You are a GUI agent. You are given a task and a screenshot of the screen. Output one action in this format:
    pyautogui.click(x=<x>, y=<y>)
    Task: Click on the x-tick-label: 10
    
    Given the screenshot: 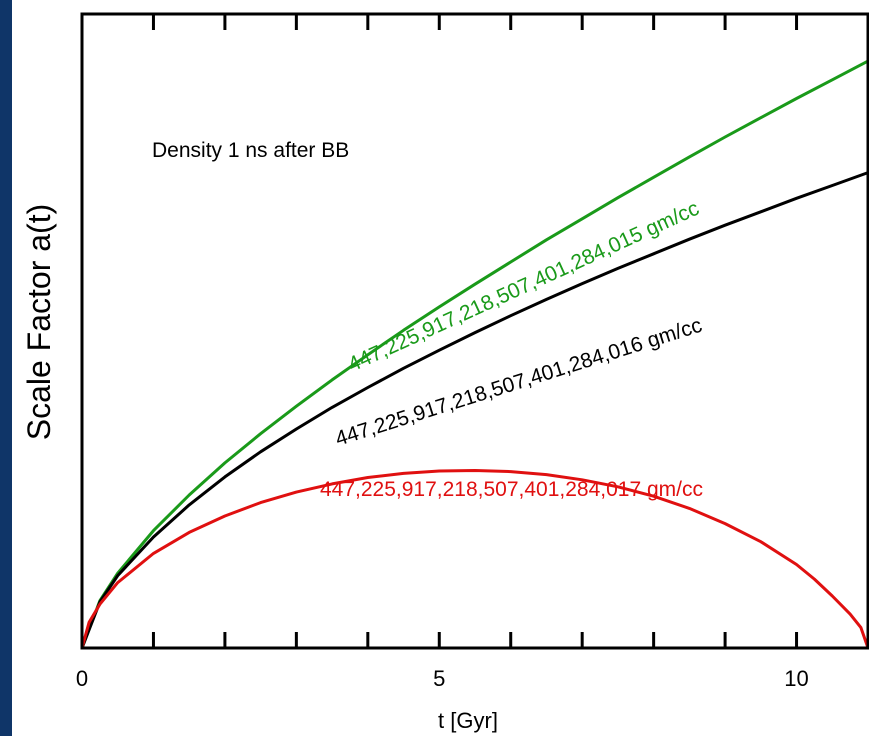 What is the action you would take?
    pyautogui.click(x=796, y=678)
    